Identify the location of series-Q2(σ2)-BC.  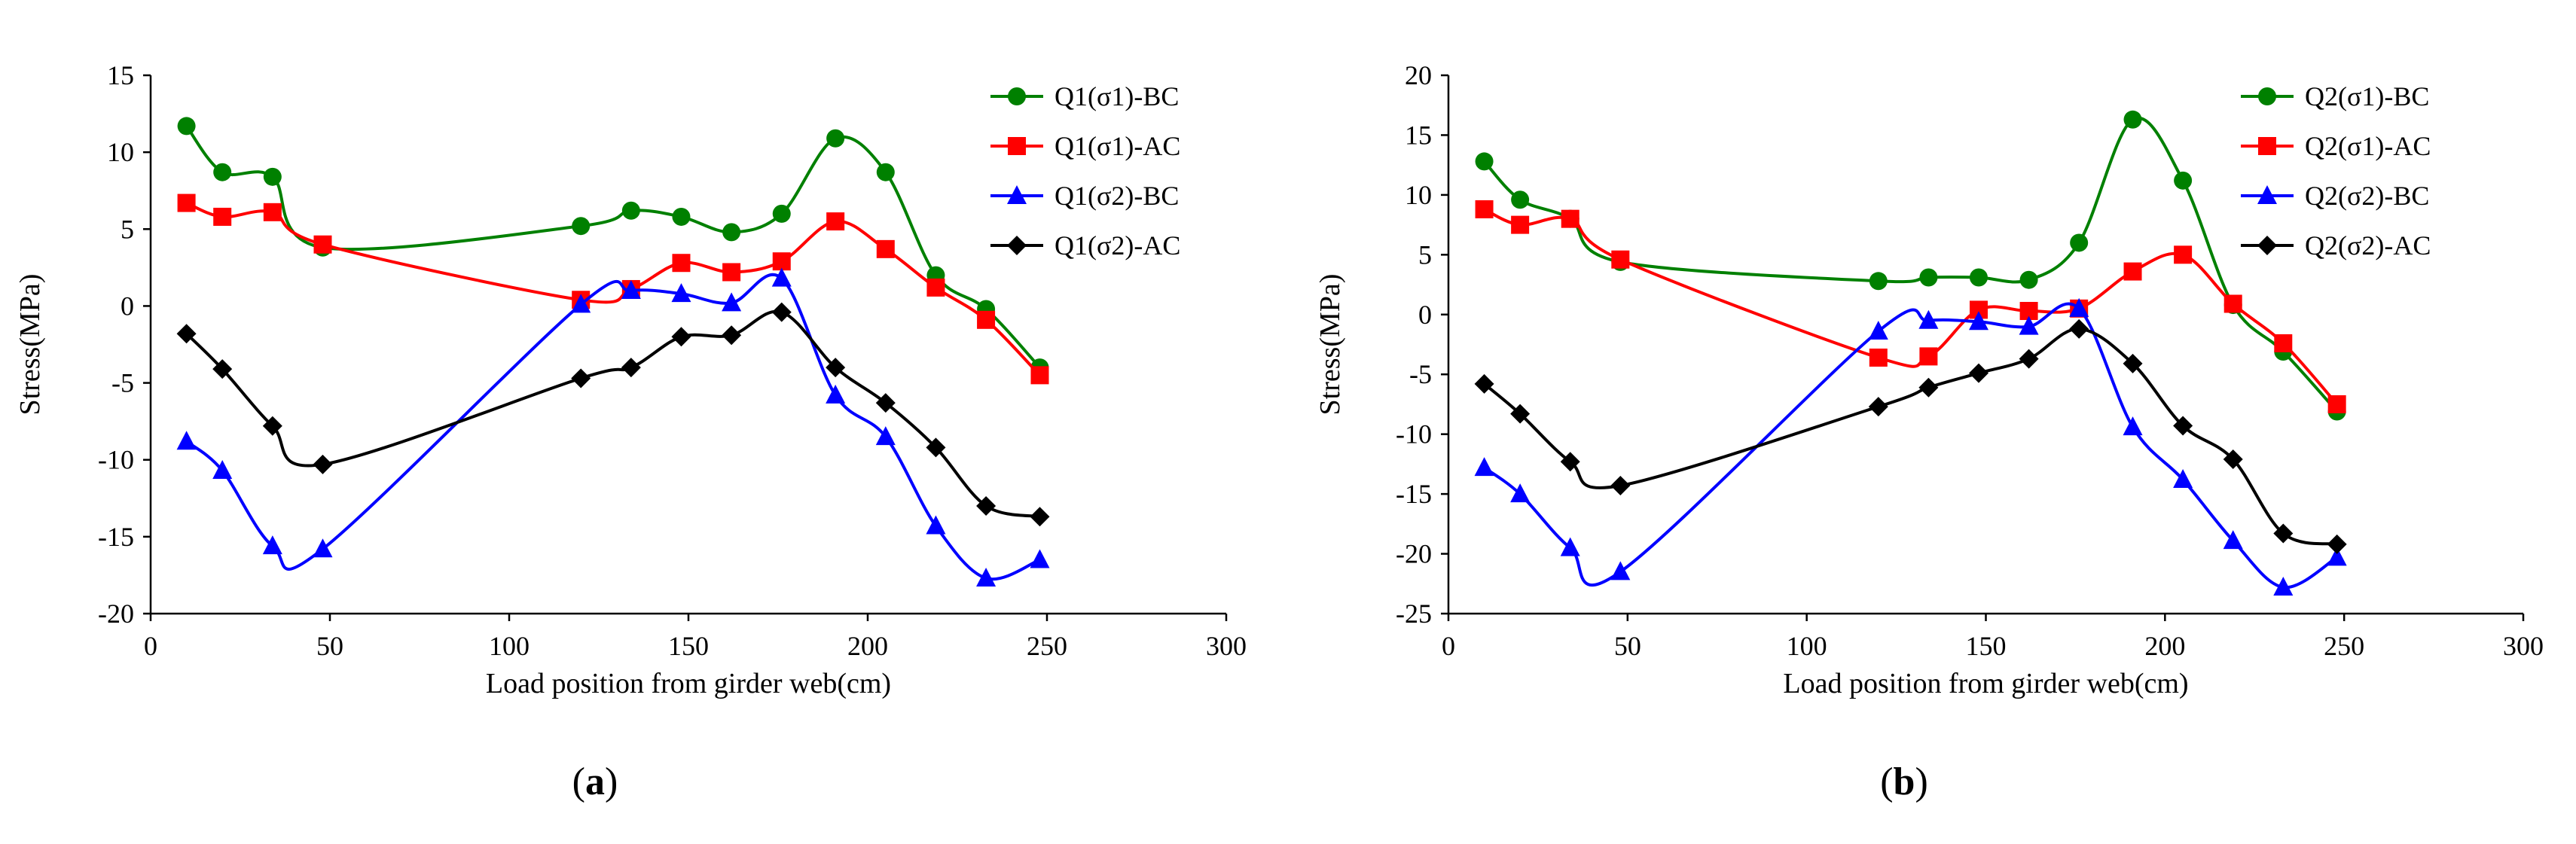
(1911, 446).